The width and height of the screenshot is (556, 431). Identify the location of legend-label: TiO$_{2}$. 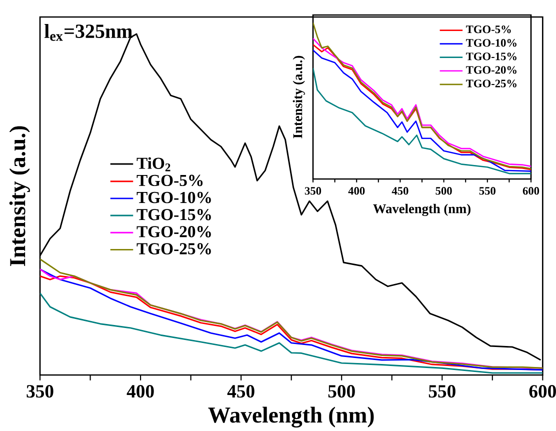
(153, 164).